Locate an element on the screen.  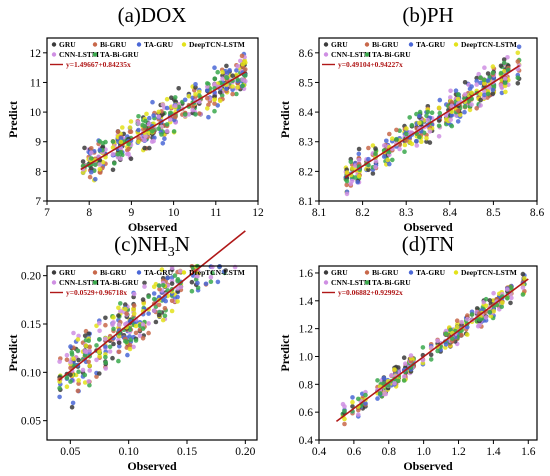
legend-label-ta-gru: TA-GRU is located at coordinates (431, 44).